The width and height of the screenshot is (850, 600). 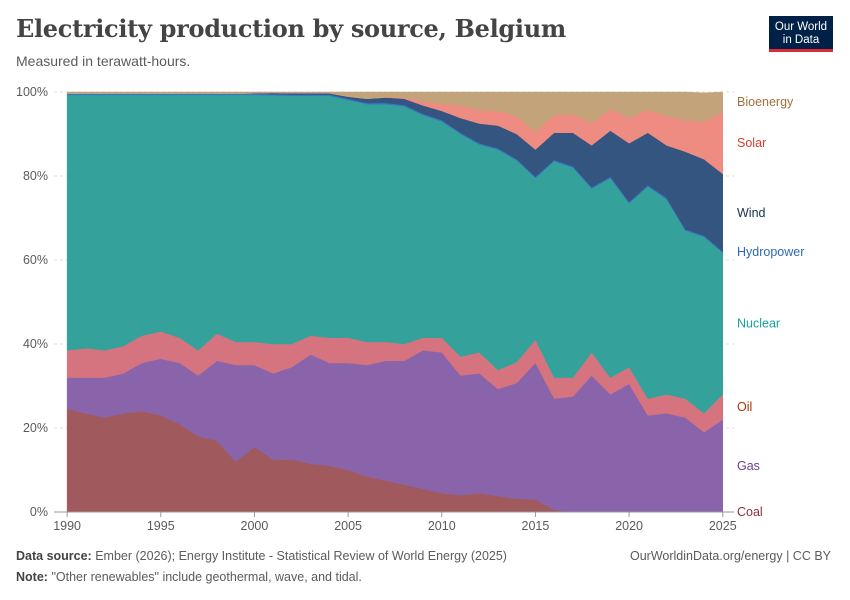 What do you see at coordinates (730, 556) in the screenshot?
I see `credit-link: OurWorldinData.org/energy | CC BY` at bounding box center [730, 556].